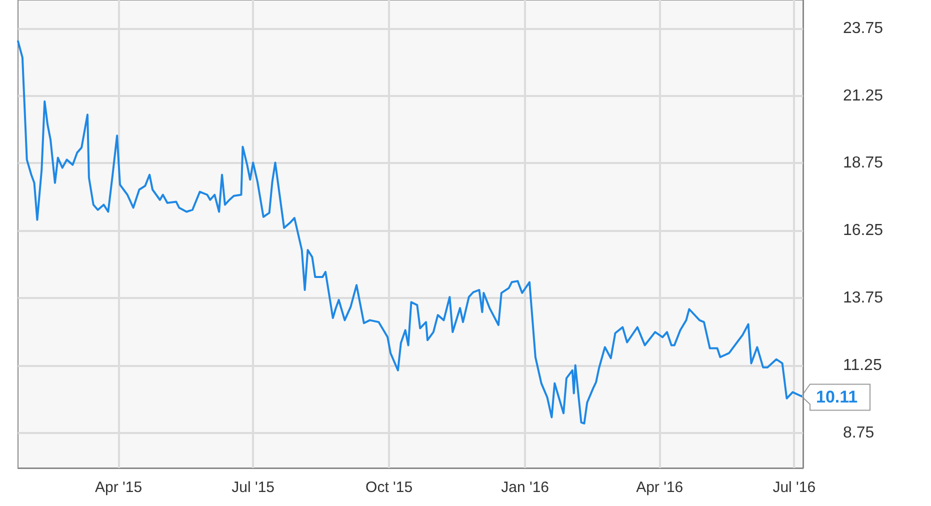 This screenshot has width=931, height=506. Describe the element at coordinates (118, 487) in the screenshot. I see `x-tick-label: Apr '15` at that location.